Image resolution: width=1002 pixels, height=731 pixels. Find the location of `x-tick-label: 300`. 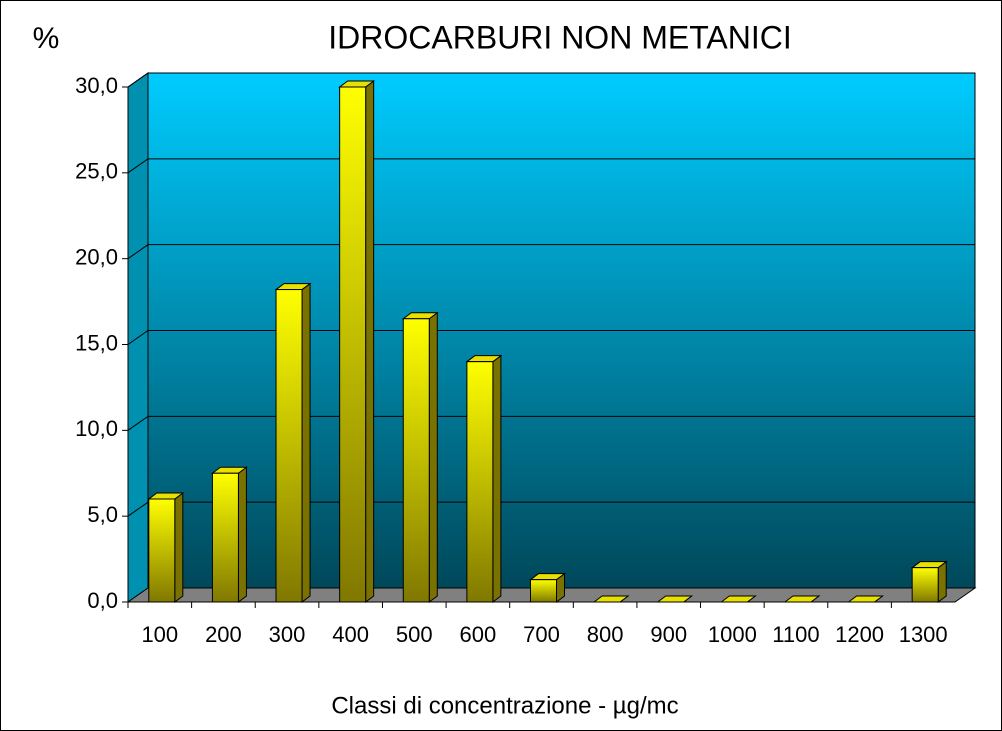

x-tick-label: 300 is located at coordinates (287, 634).